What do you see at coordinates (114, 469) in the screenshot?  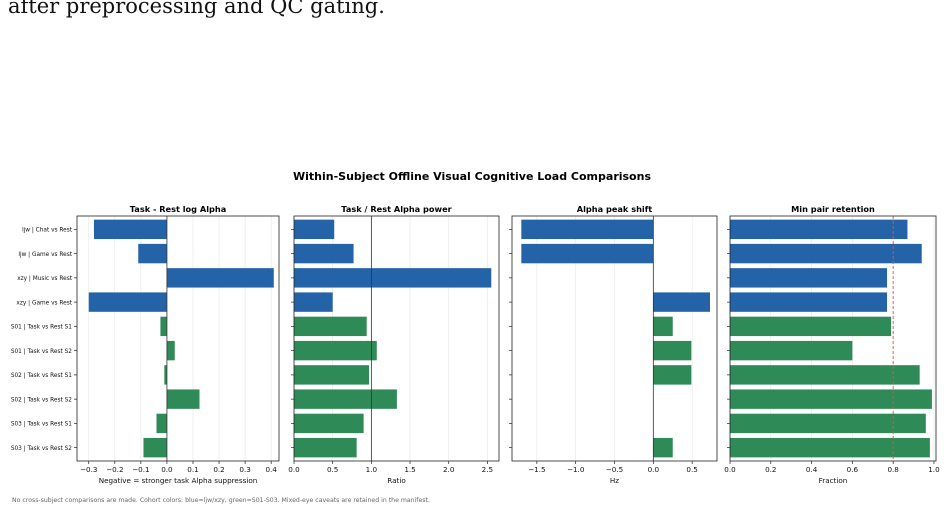 I see `x-tick-label: −0.2` at bounding box center [114, 469].